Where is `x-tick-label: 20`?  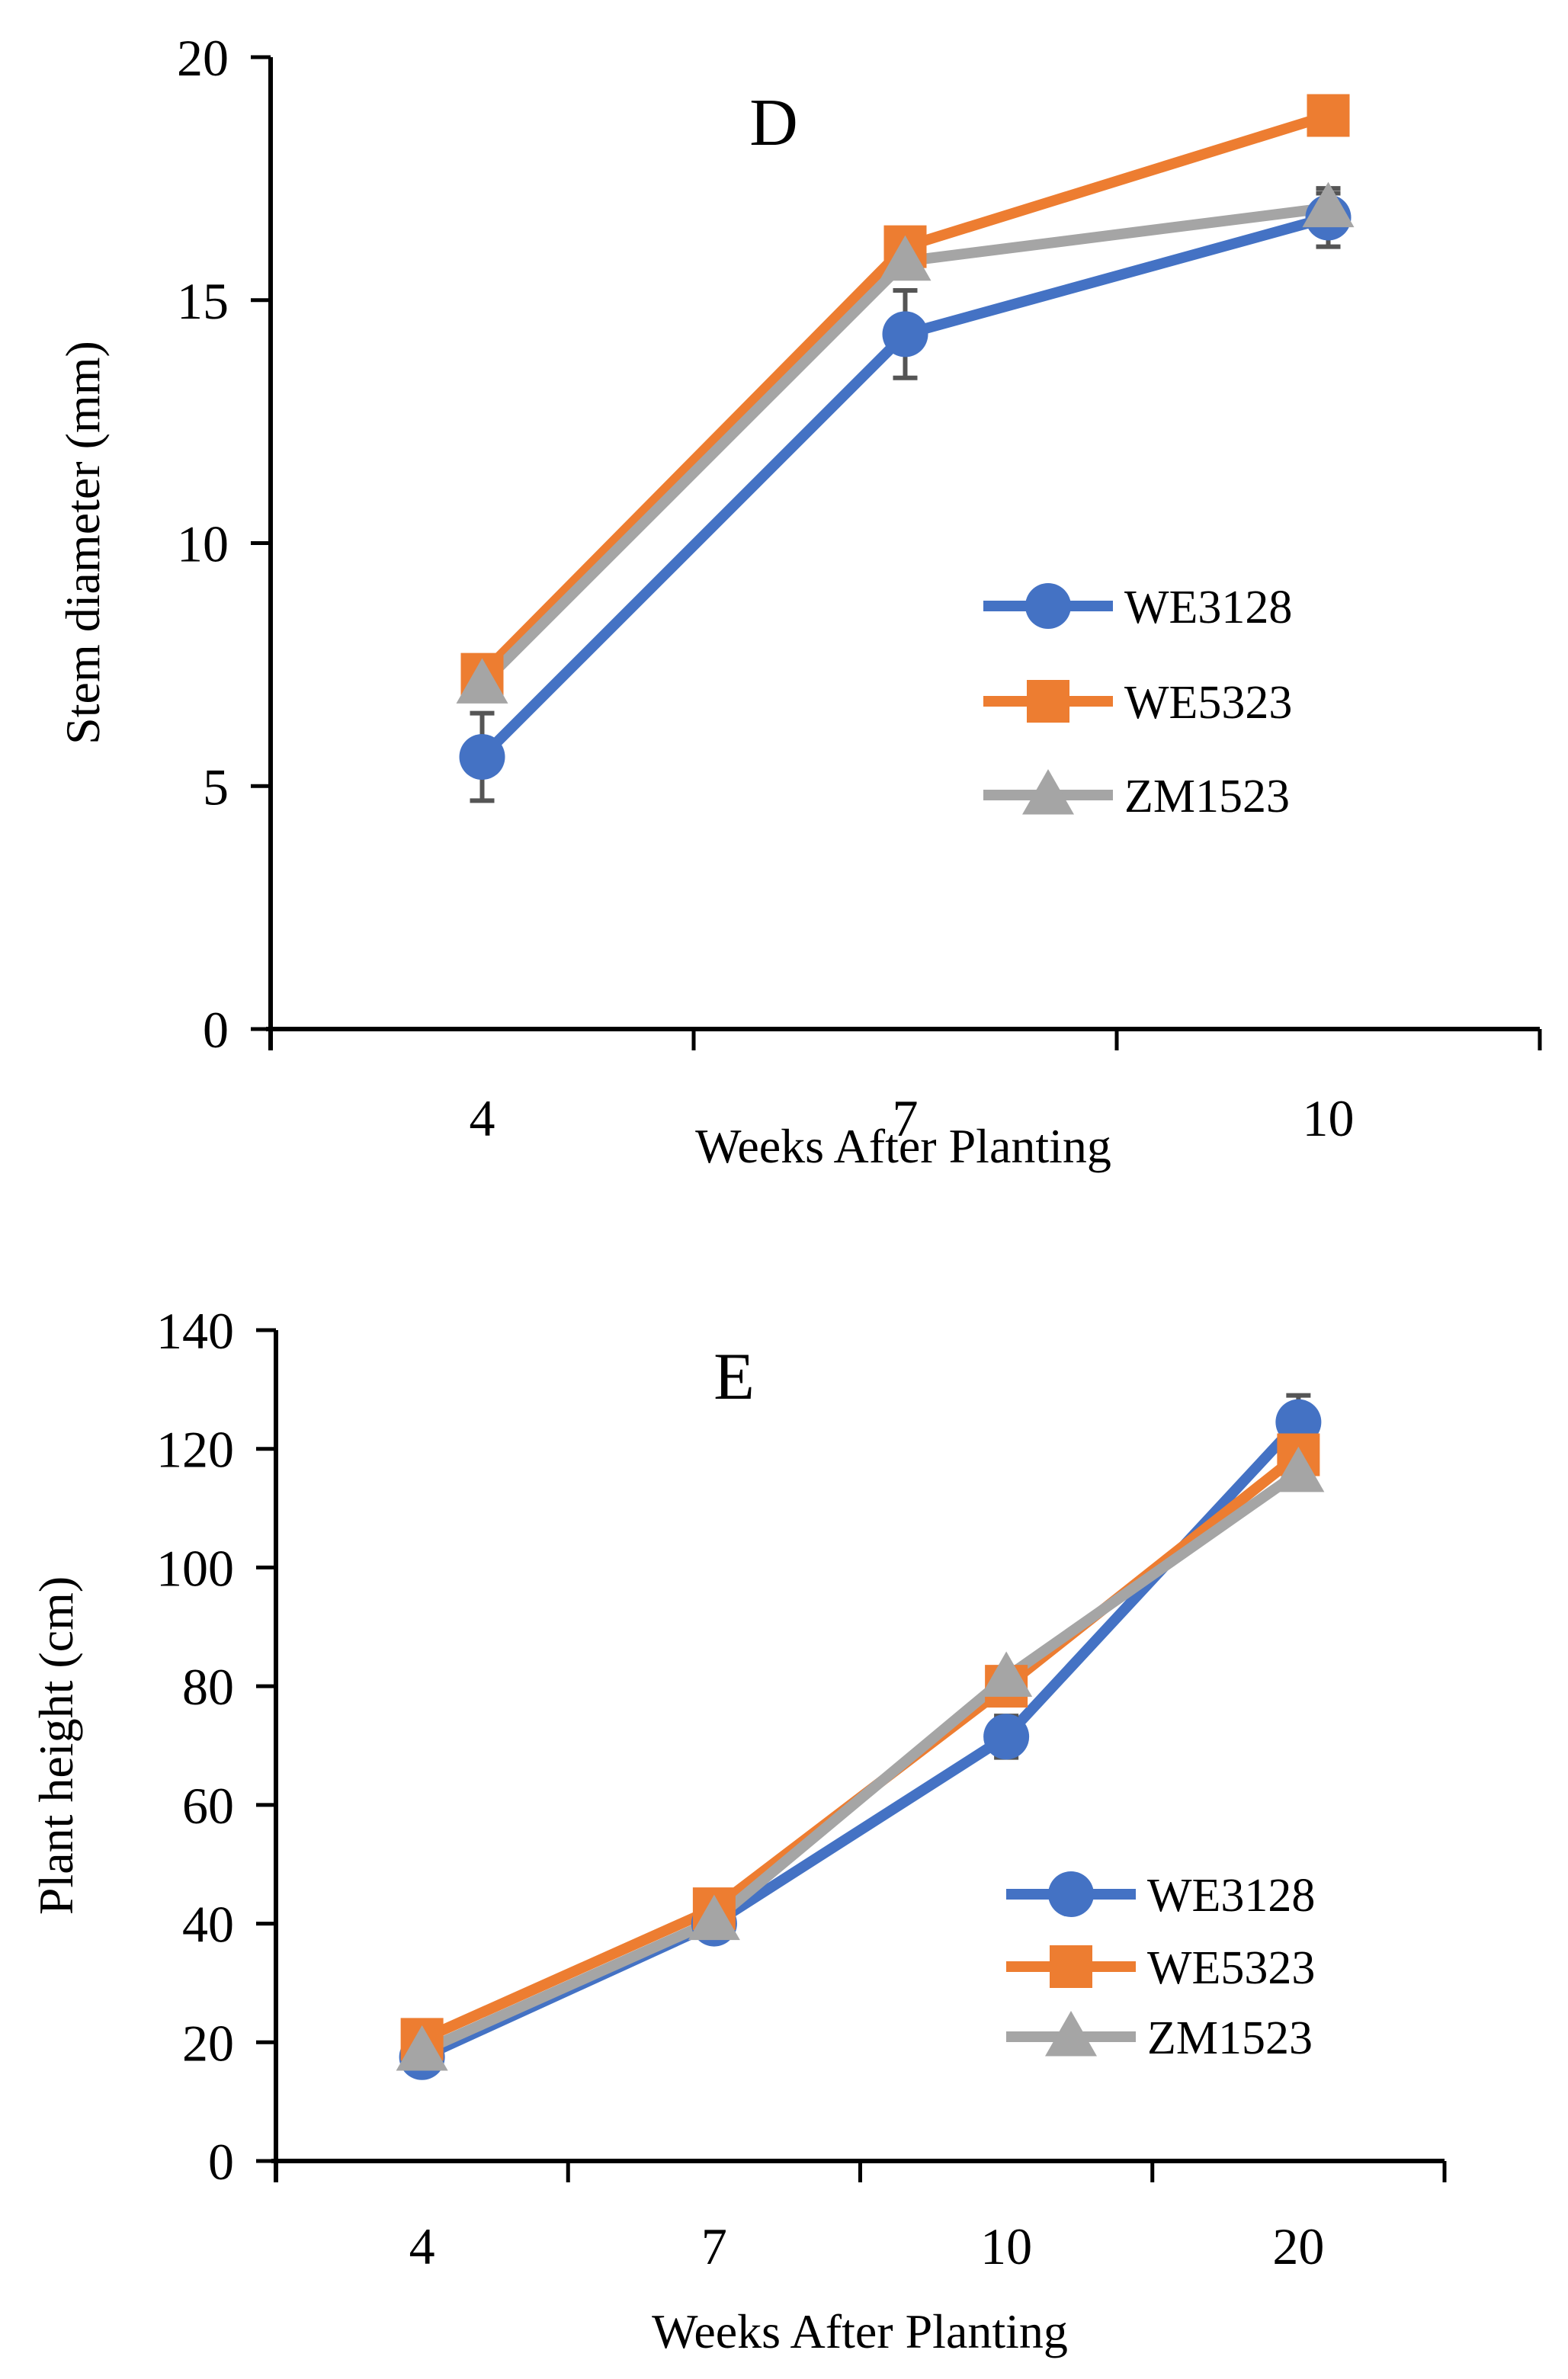 x-tick-label: 20 is located at coordinates (1298, 2246).